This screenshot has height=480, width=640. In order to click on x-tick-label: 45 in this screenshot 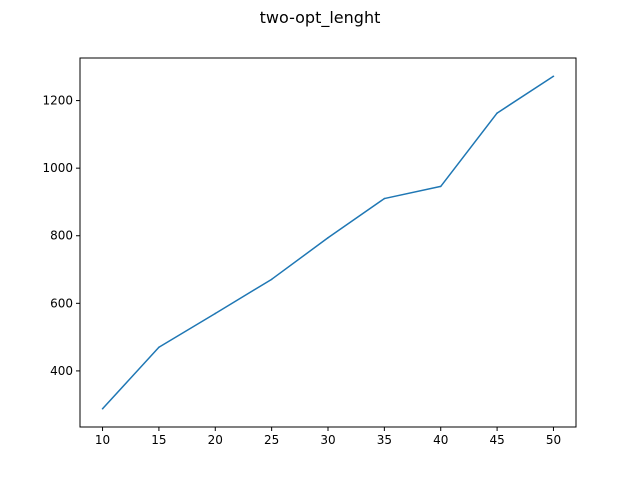, I will do `click(496, 440)`.